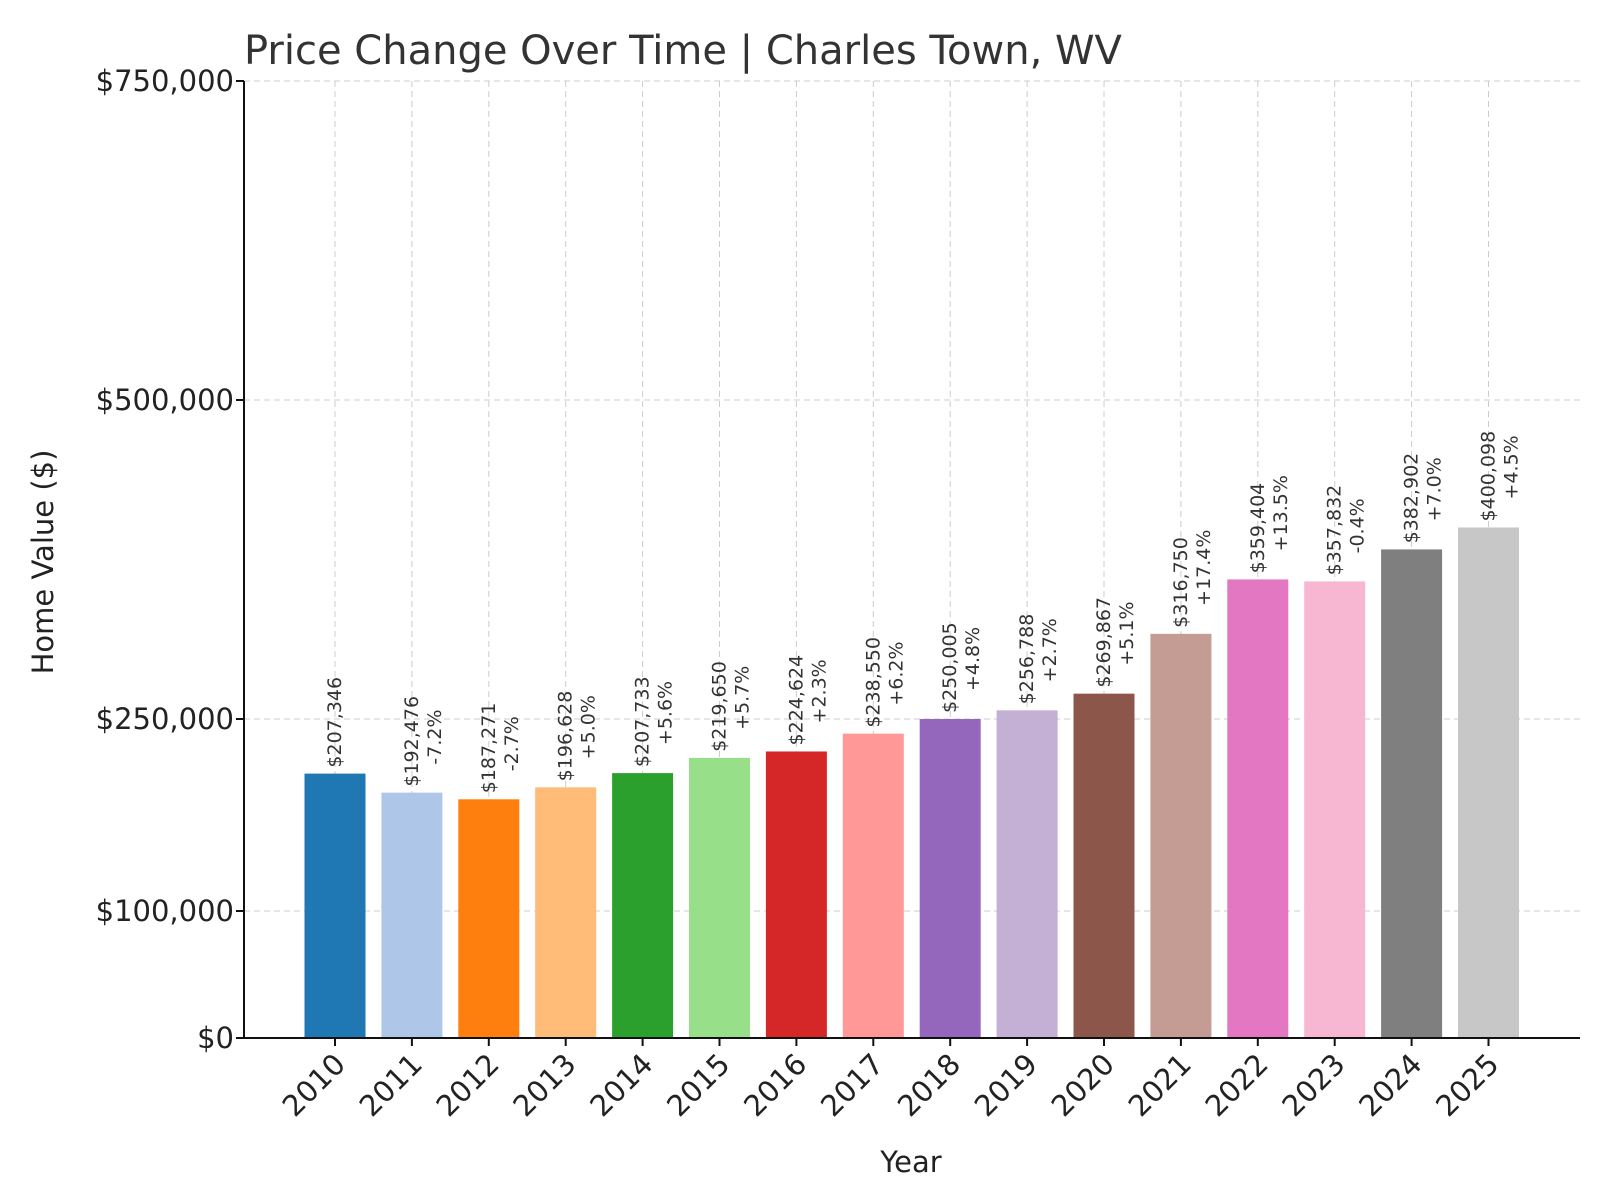 This screenshot has height=1200, width=1600. Describe the element at coordinates (1281, 513) in the screenshot. I see `change-label-2022: +13.5%` at that location.